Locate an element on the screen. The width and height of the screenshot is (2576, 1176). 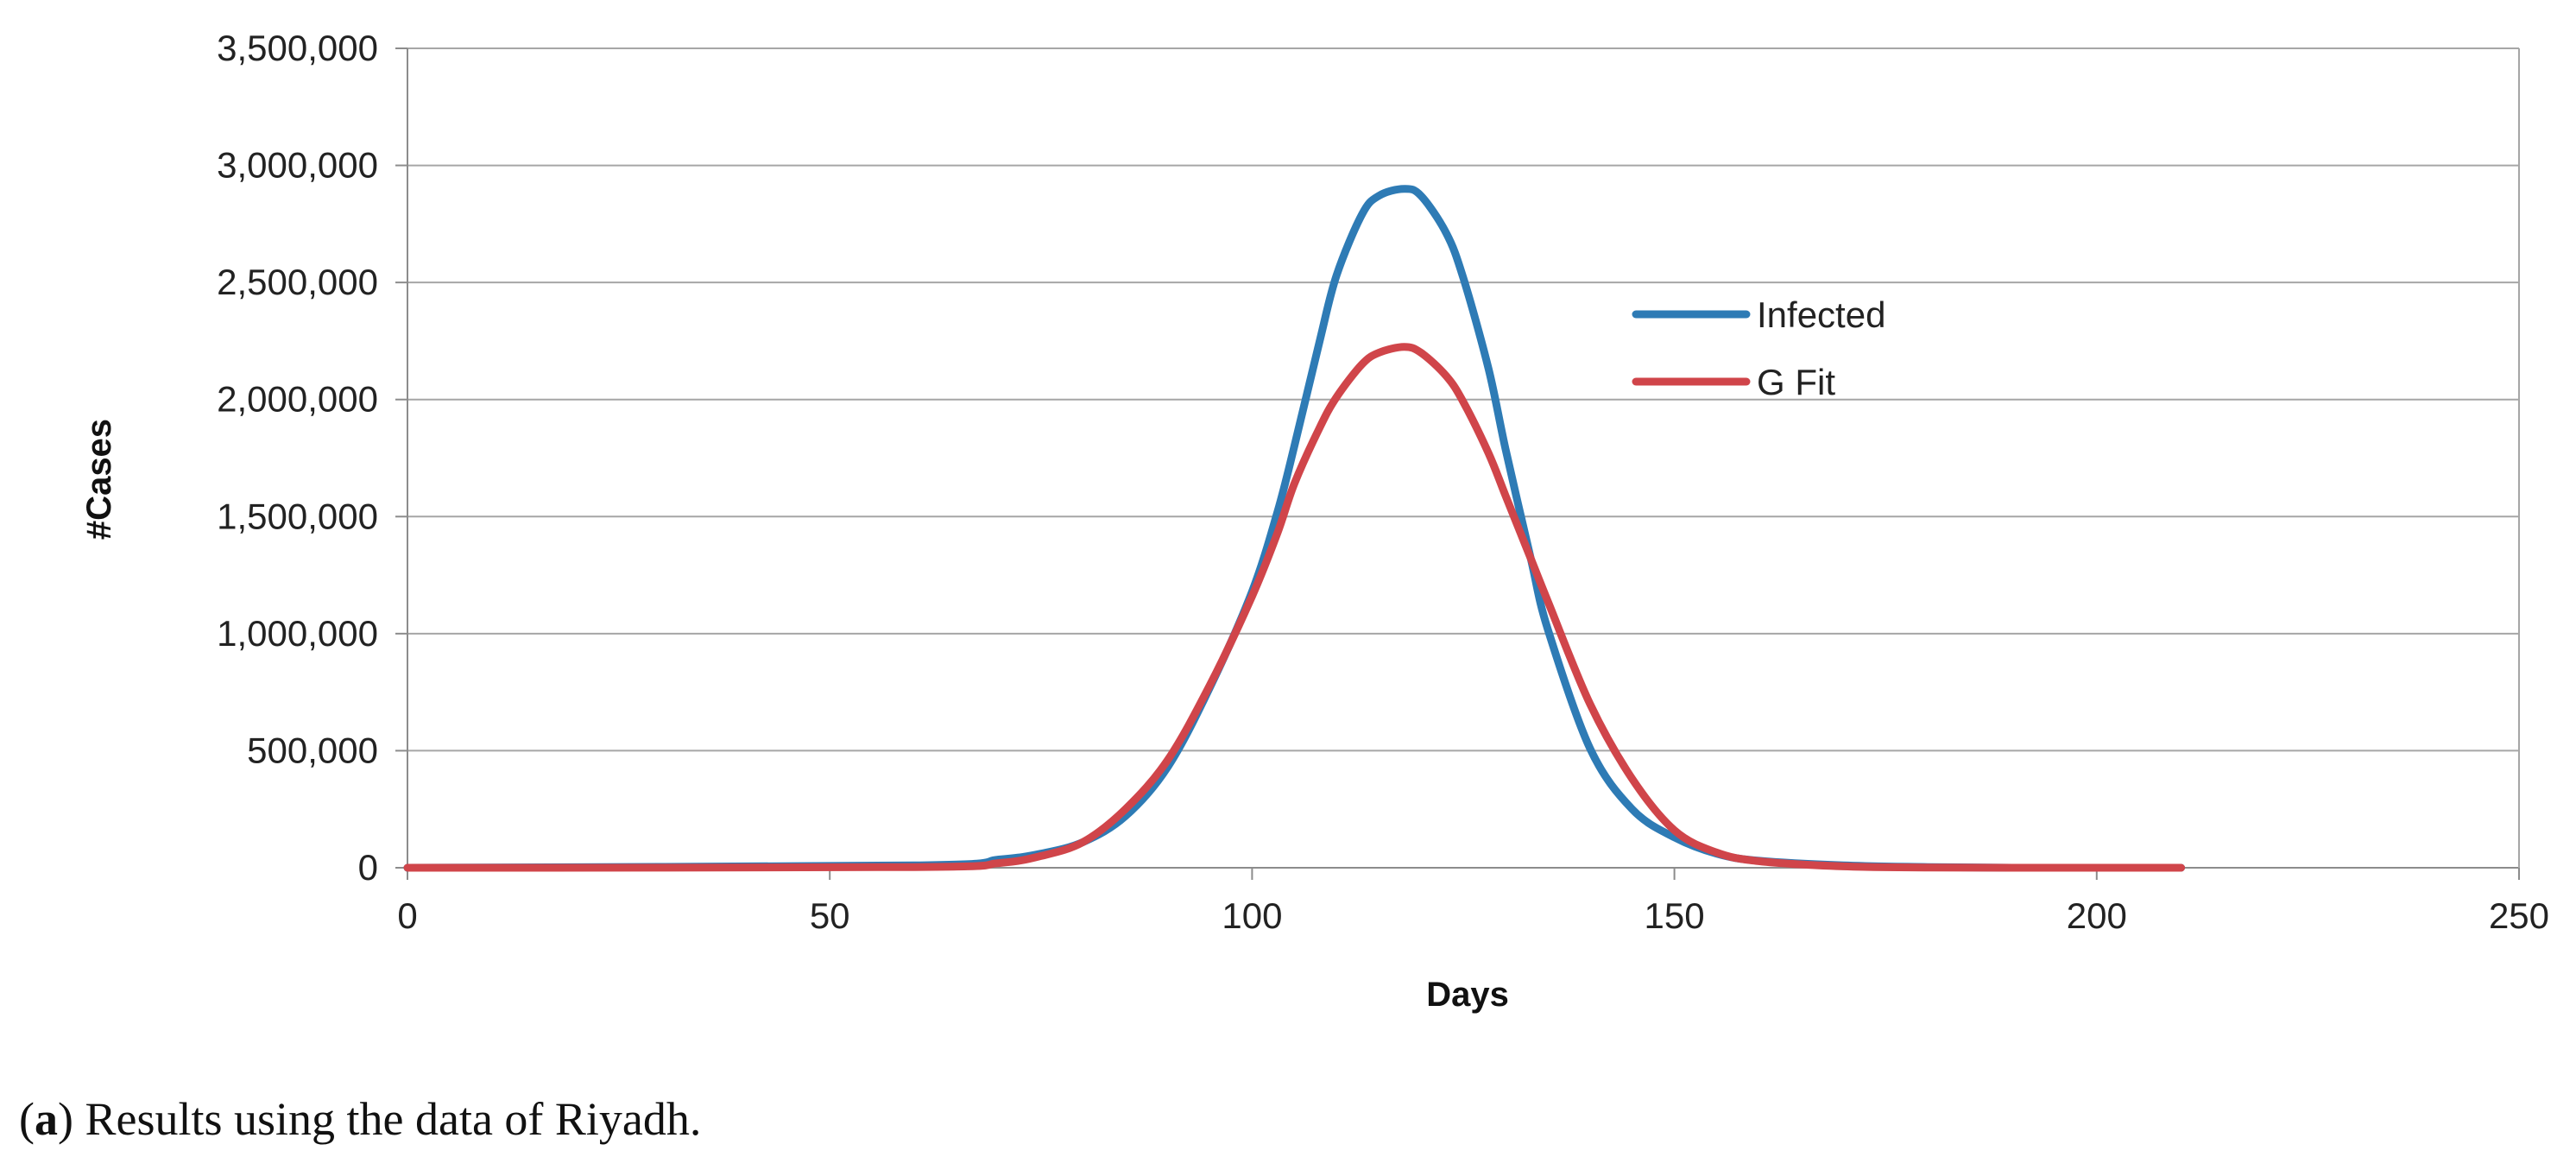
caption-label: a is located at coordinates (46, 1119).